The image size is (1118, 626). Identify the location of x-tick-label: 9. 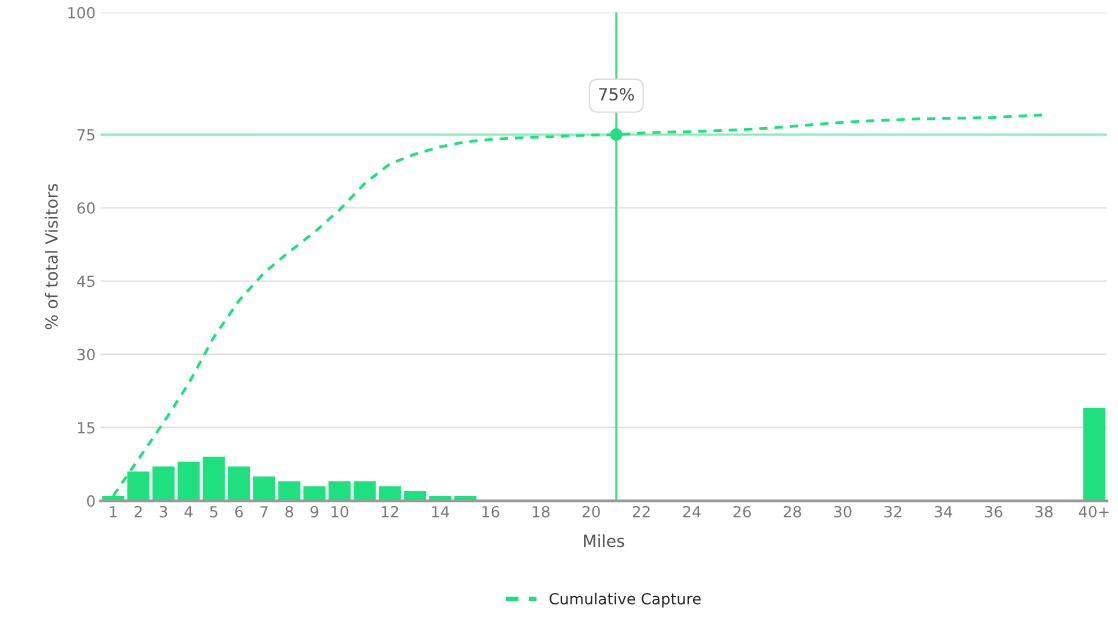
(314, 511).